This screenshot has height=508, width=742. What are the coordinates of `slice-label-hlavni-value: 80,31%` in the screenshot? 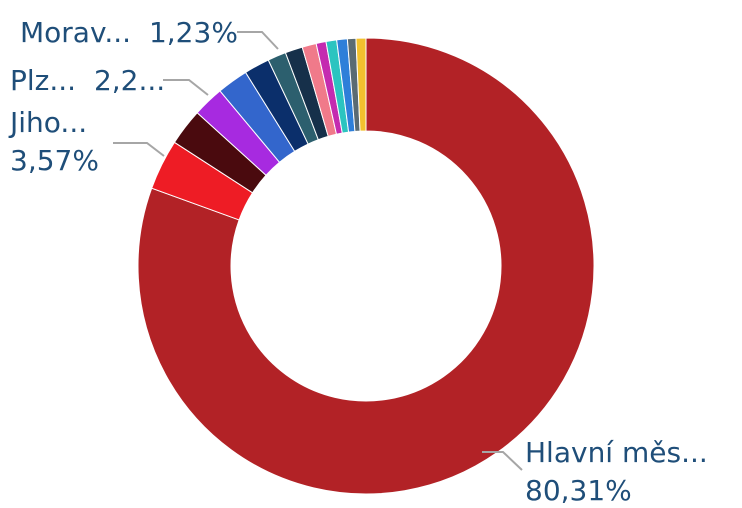 It's located at (578, 490).